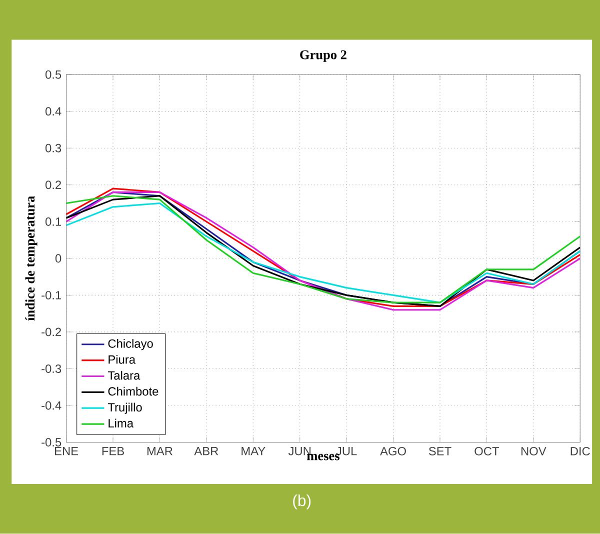 The height and width of the screenshot is (534, 600). I want to click on chart-title: Grupo 2, so click(323, 56).